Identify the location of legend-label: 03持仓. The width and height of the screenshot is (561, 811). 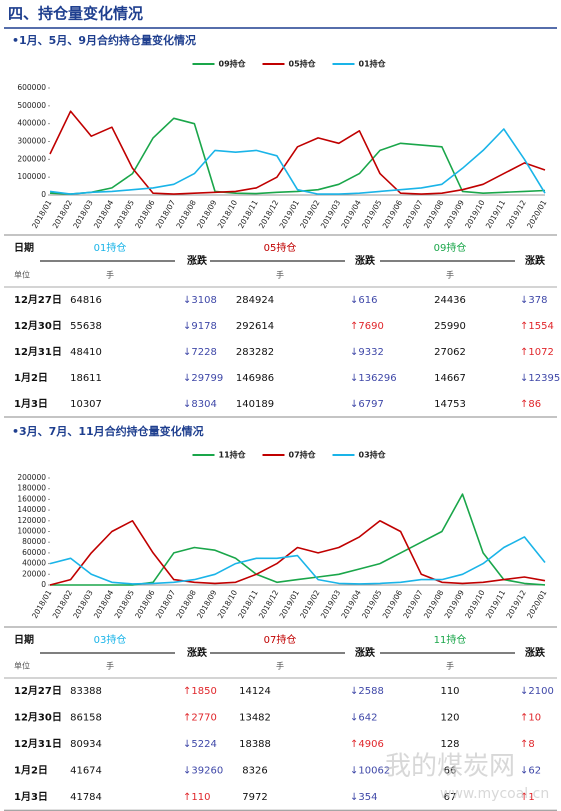
(373, 455).